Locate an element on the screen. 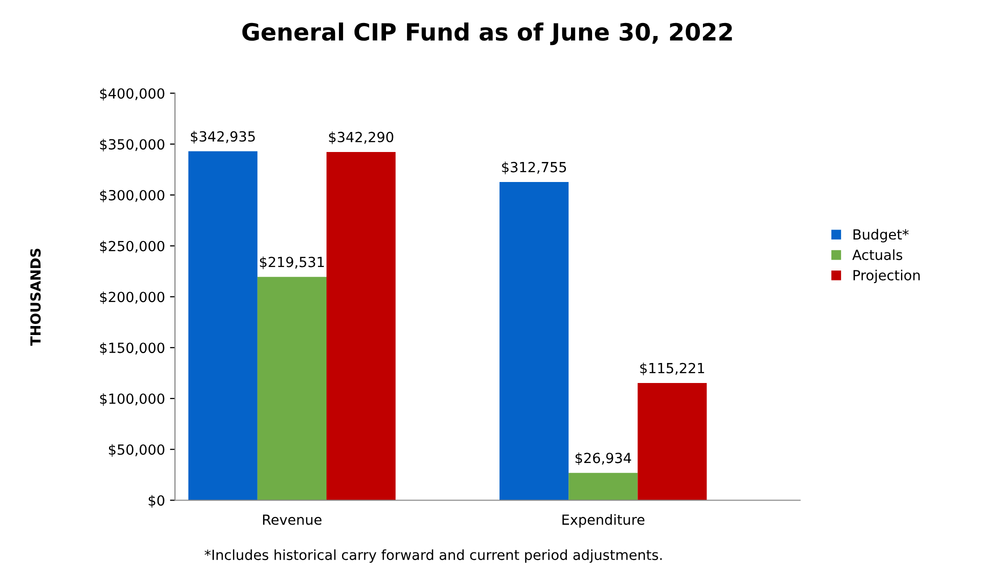 The image size is (997, 579). legend-label: Budget* is located at coordinates (881, 235).